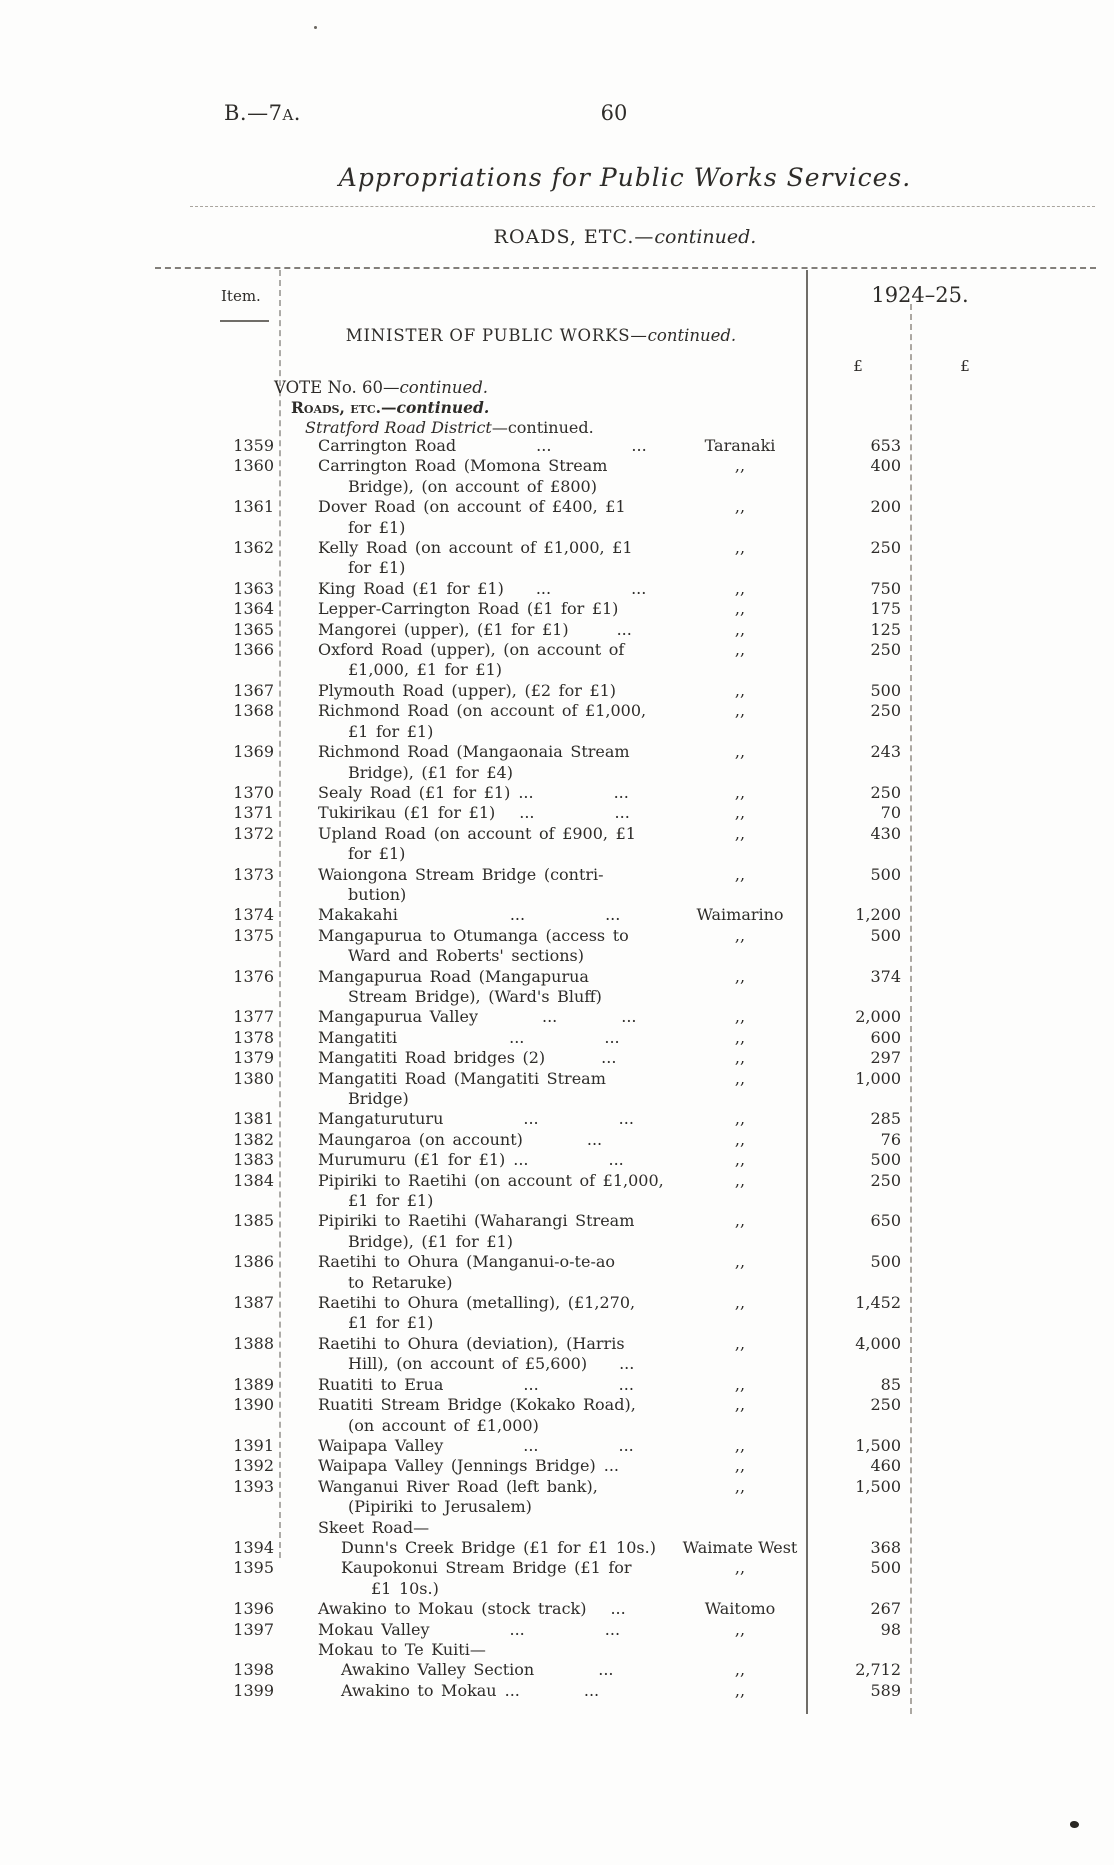 Image resolution: width=1114 pixels, height=1865 pixels. I want to click on amount-1924-25: 175, so click(885, 609).